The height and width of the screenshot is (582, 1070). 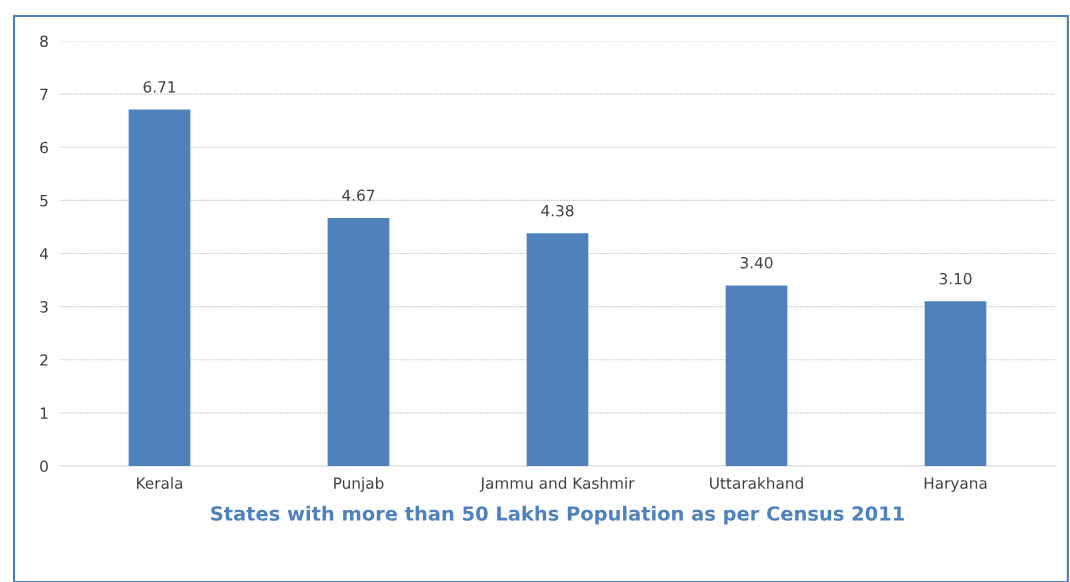 I want to click on x-tick-label: Haryana, so click(x=955, y=484).